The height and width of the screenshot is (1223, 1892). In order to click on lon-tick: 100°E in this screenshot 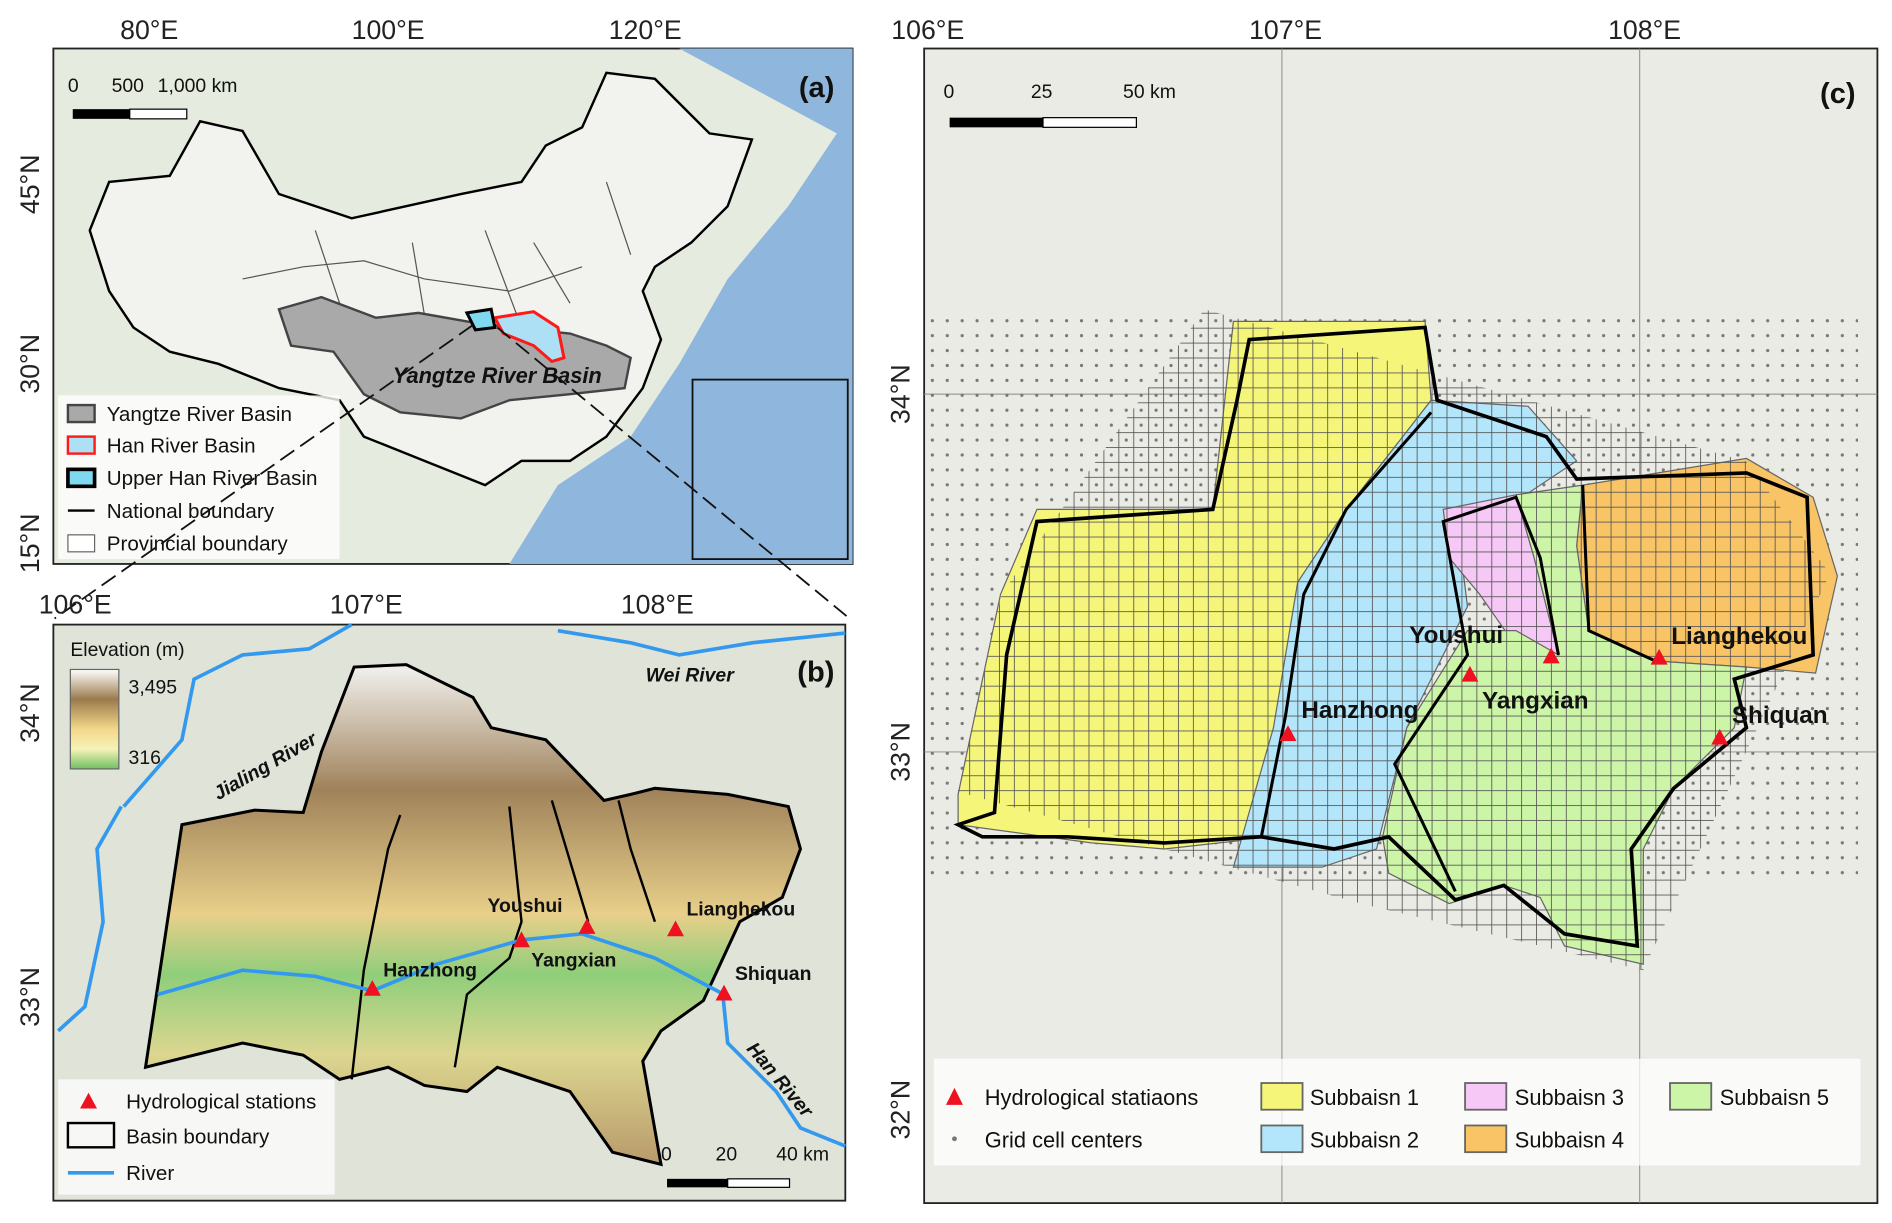, I will do `click(388, 30)`.